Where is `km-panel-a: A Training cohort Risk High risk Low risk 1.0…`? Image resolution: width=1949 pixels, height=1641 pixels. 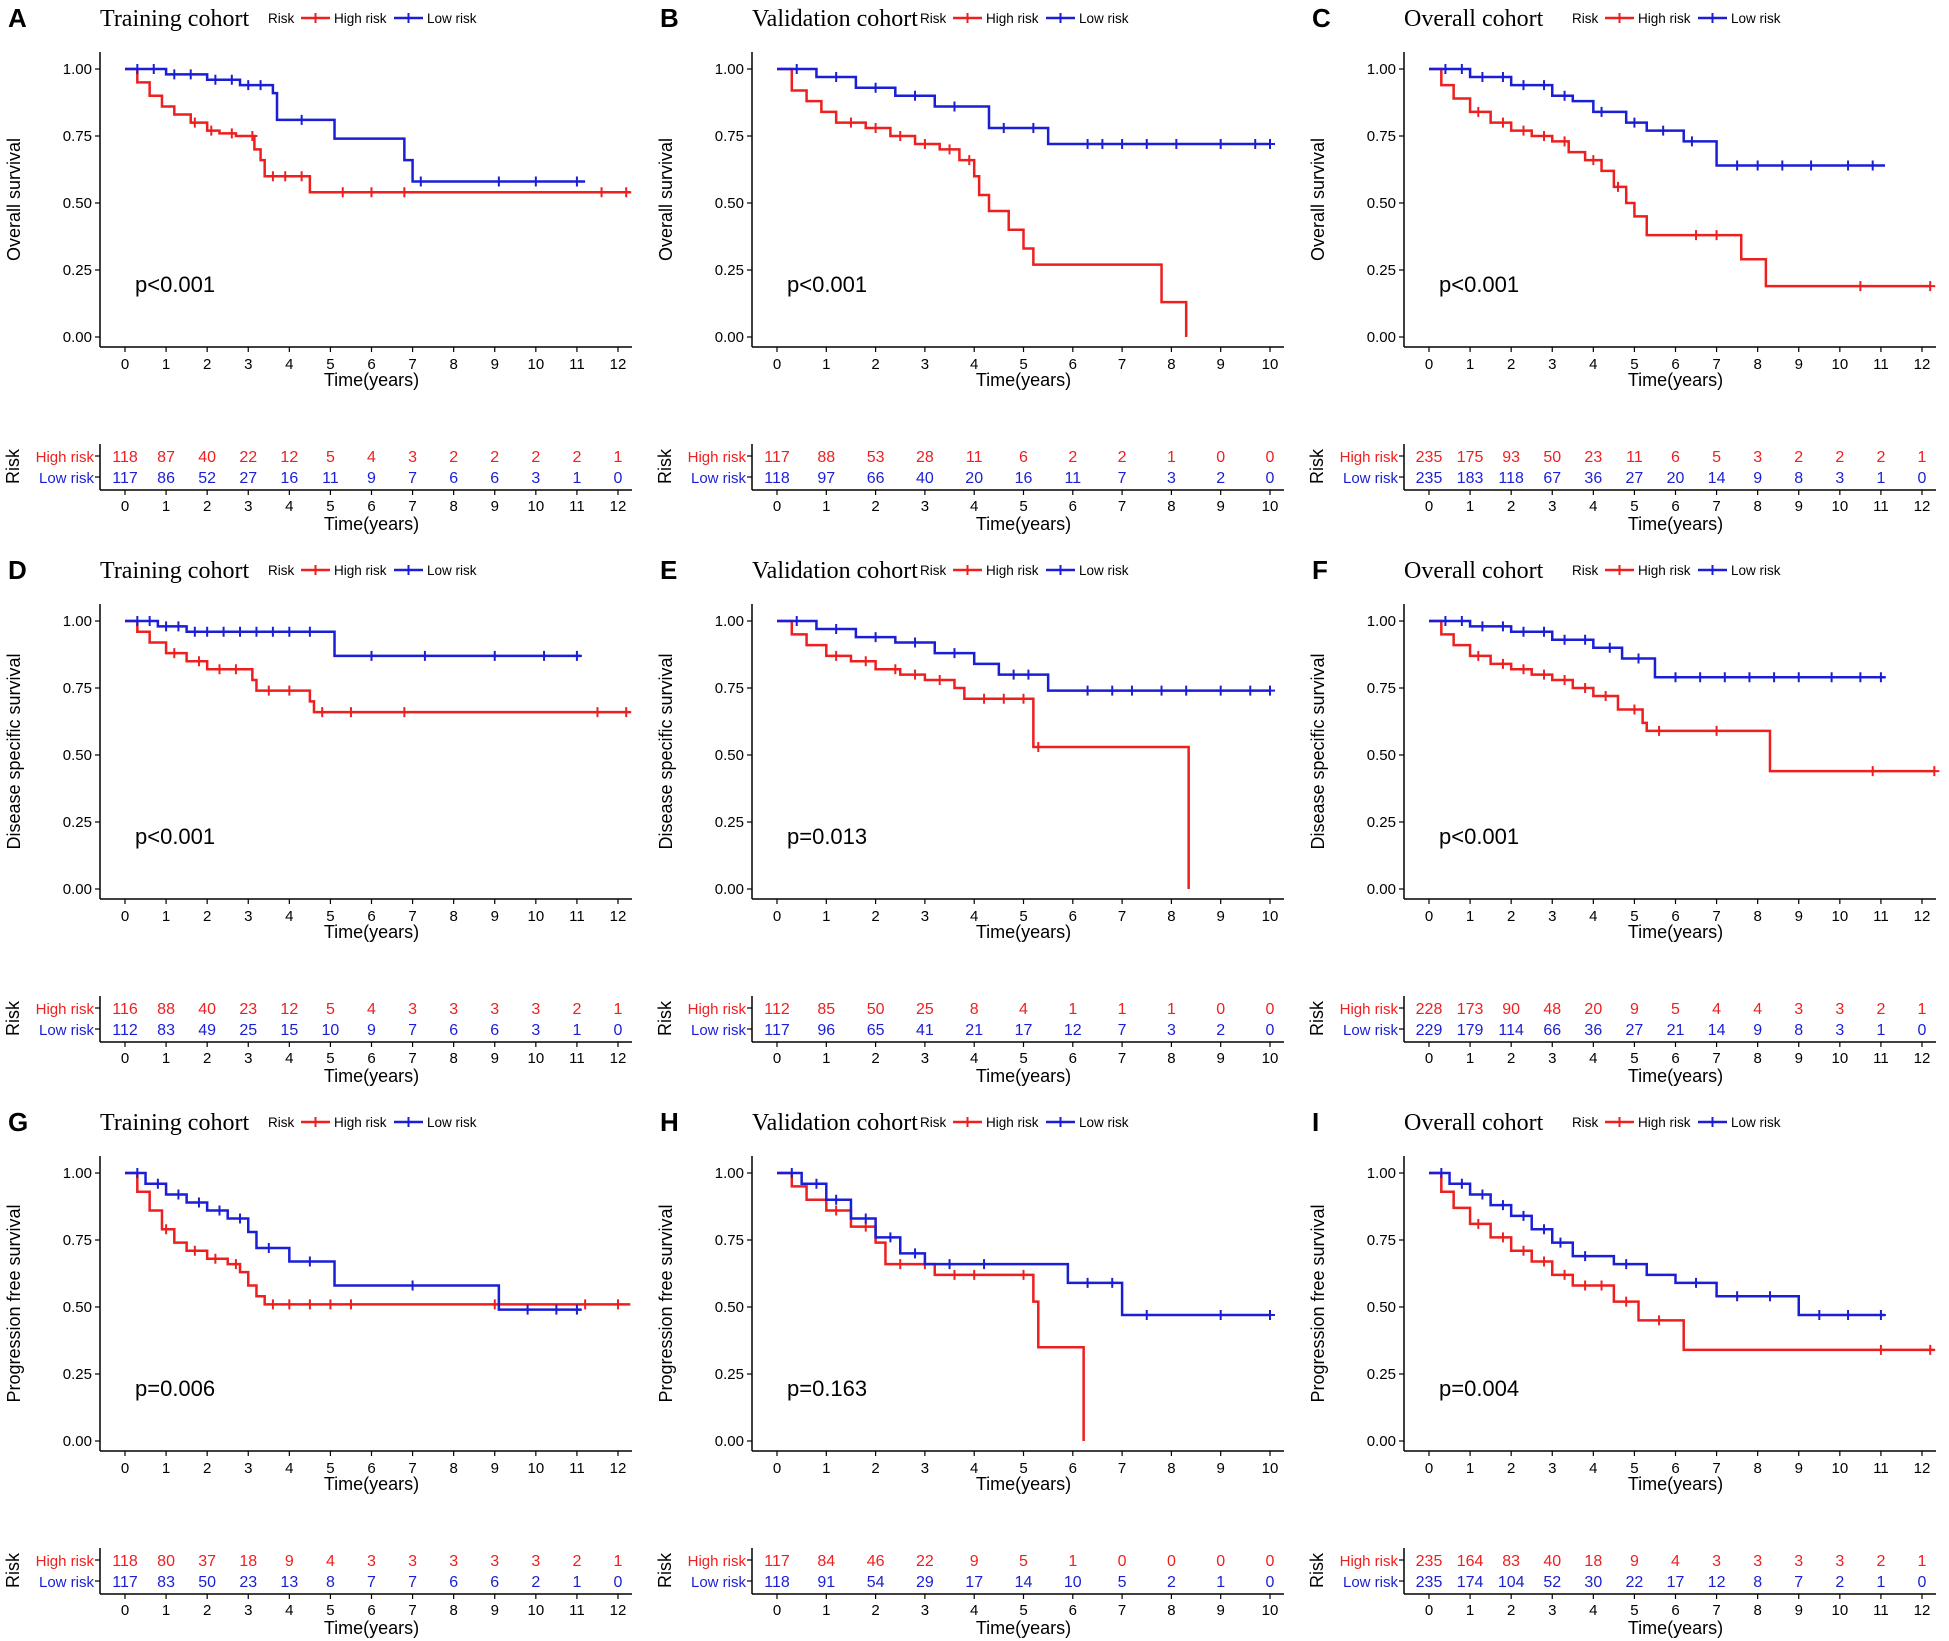 km-panel-a: A Training cohort Risk High risk Low risk 1.0… is located at coordinates (317, 268).